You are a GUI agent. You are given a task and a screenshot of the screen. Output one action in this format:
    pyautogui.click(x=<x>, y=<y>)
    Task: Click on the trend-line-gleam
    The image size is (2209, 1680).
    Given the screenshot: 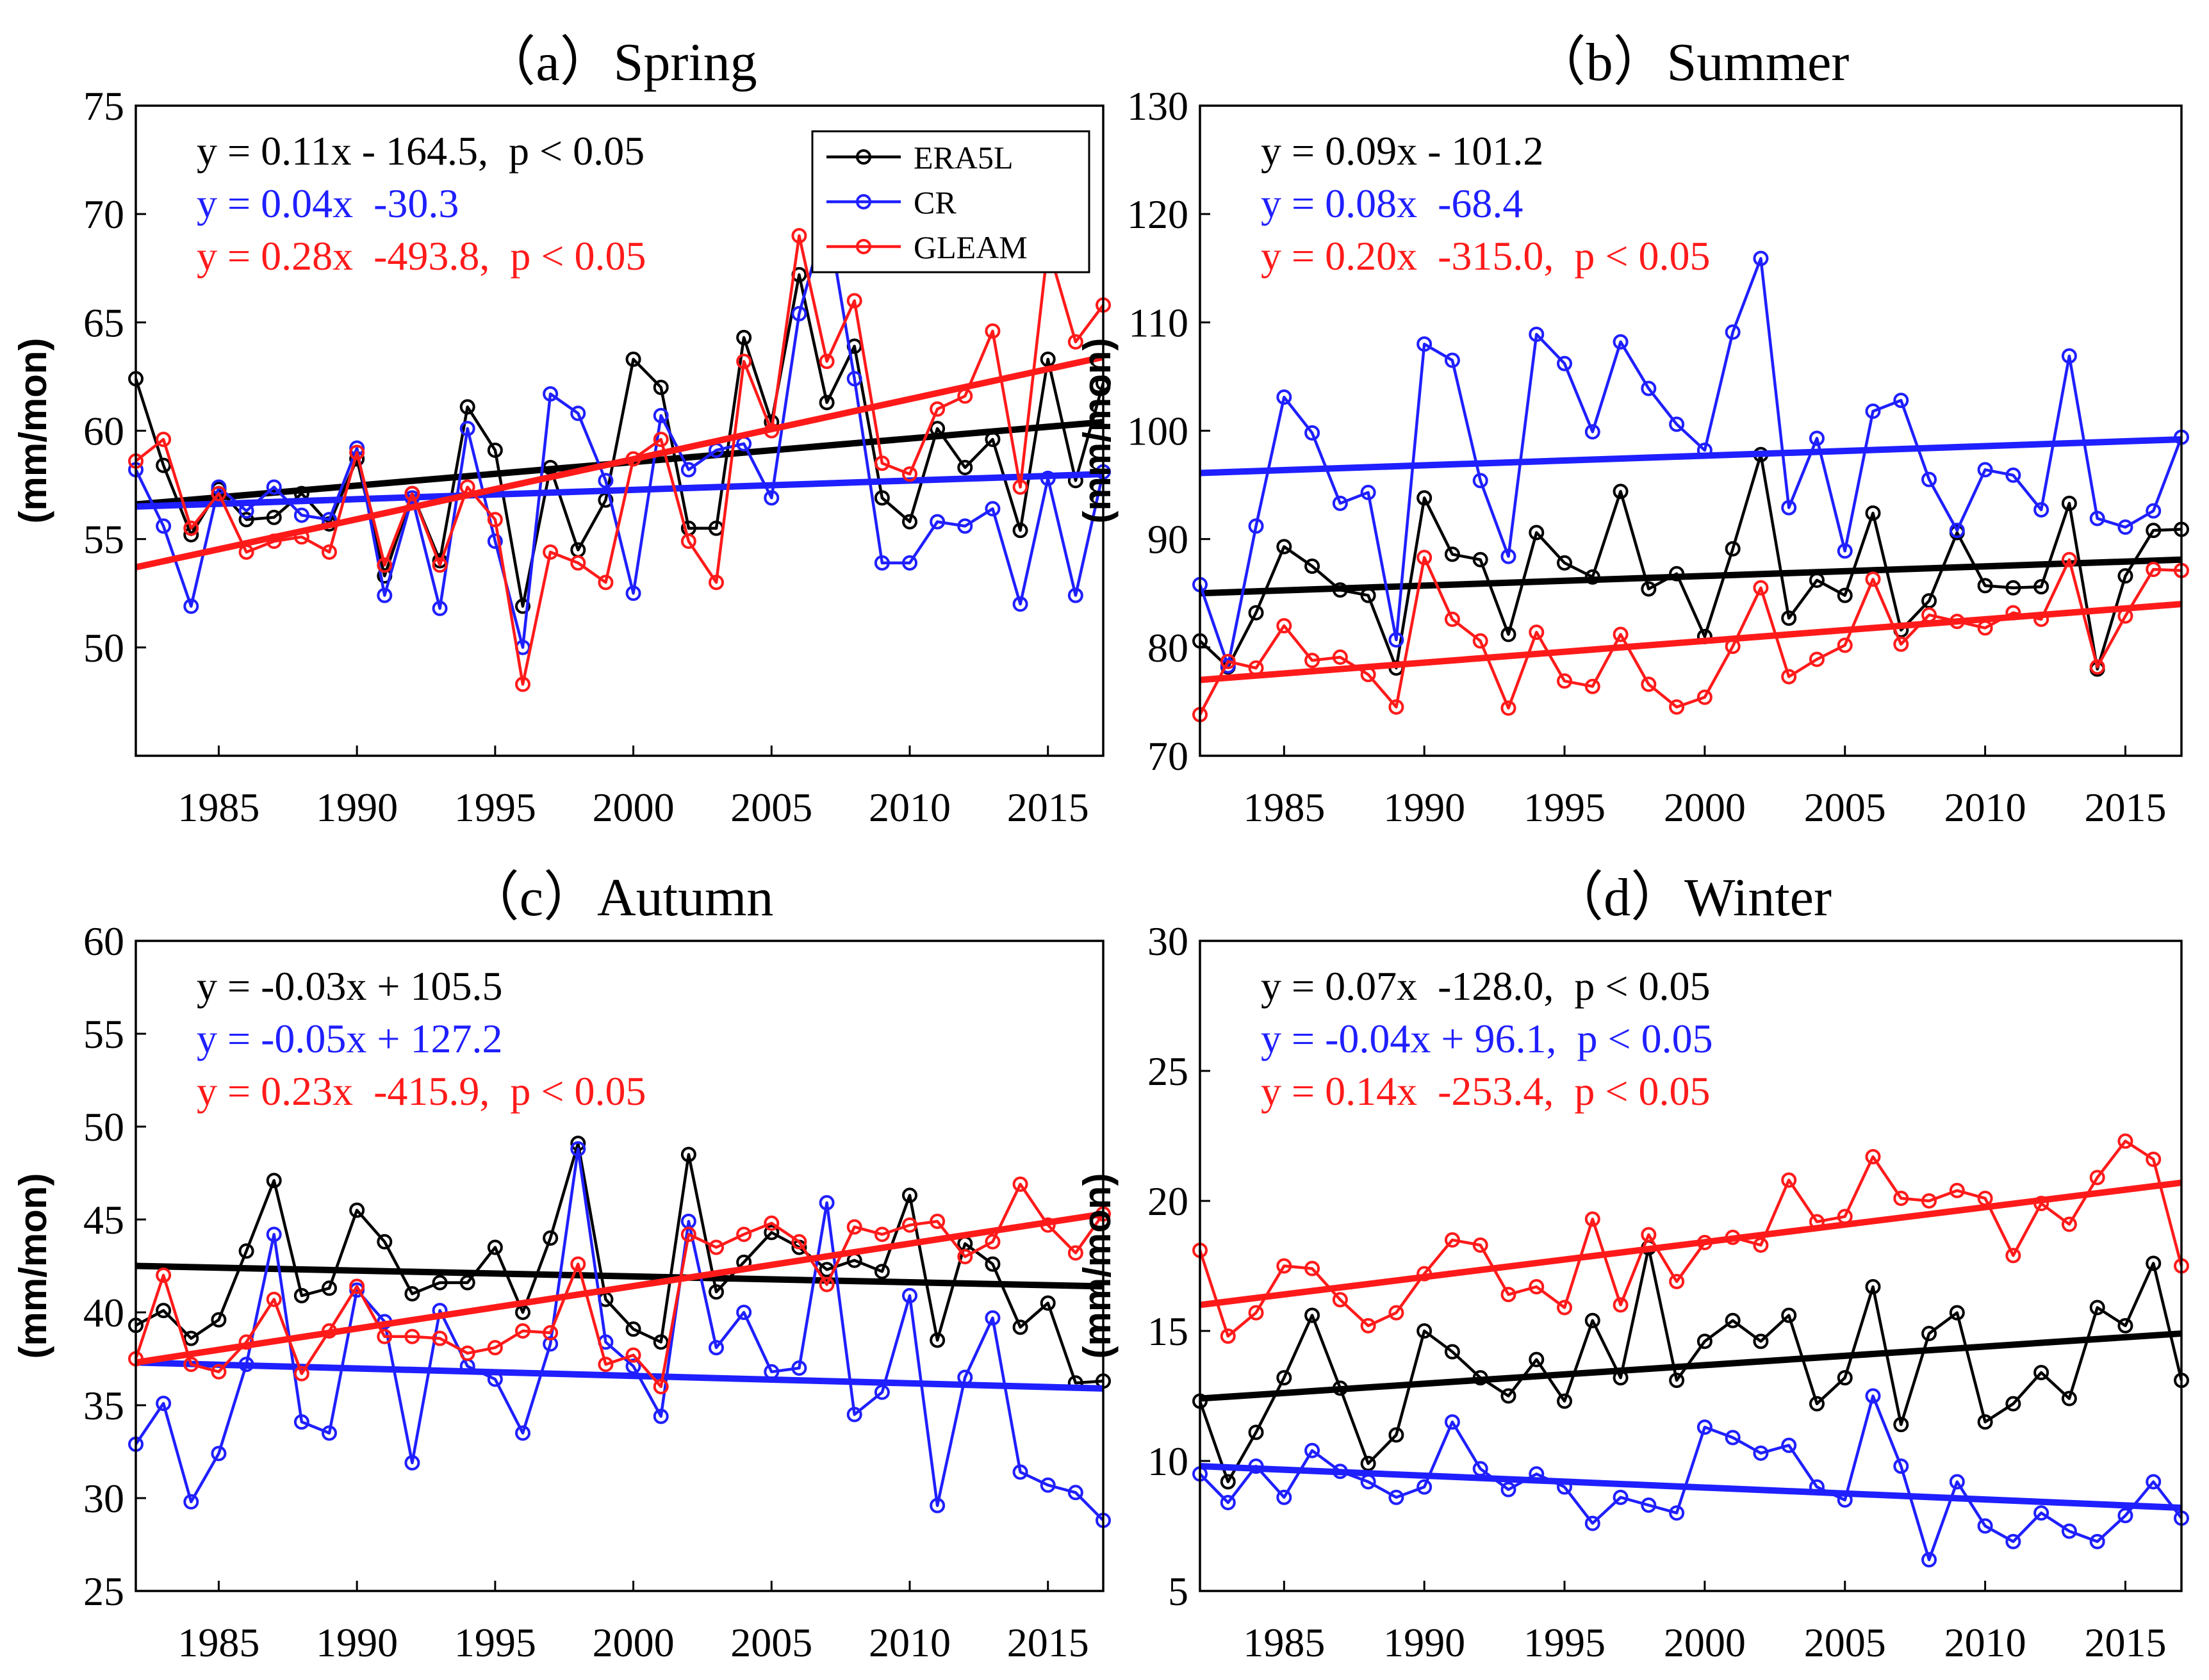 What is the action you would take?
    pyautogui.click(x=1690, y=642)
    